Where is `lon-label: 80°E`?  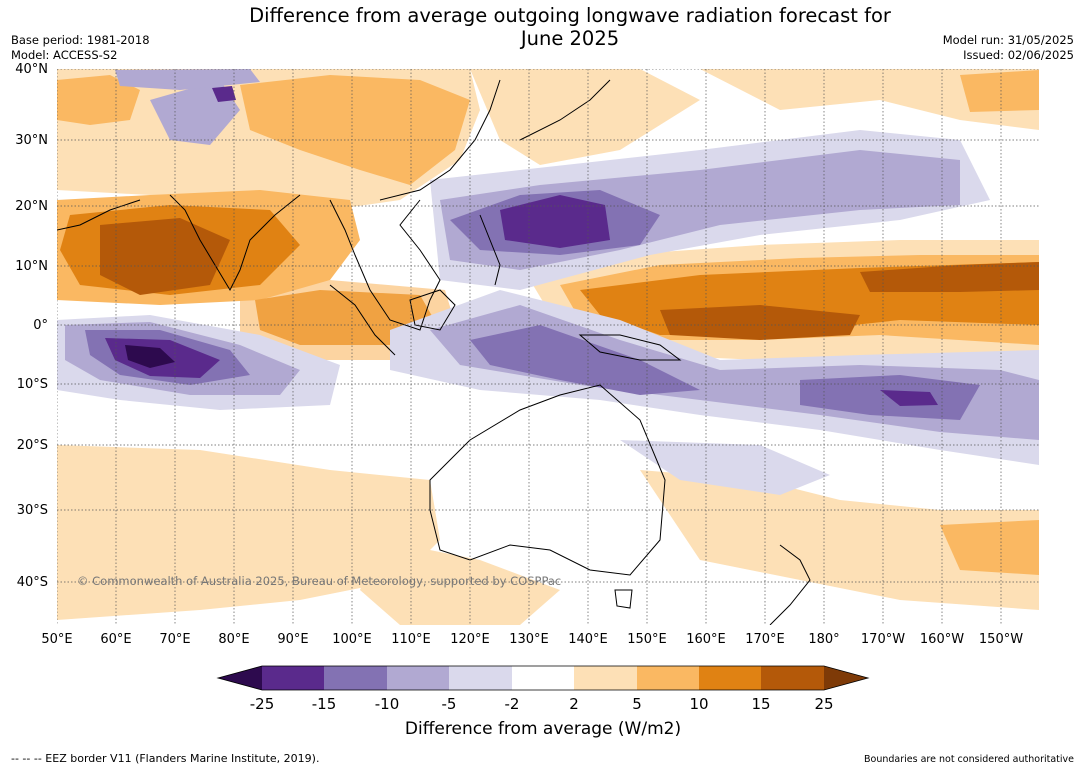
lon-label: 80°E is located at coordinates (234, 639).